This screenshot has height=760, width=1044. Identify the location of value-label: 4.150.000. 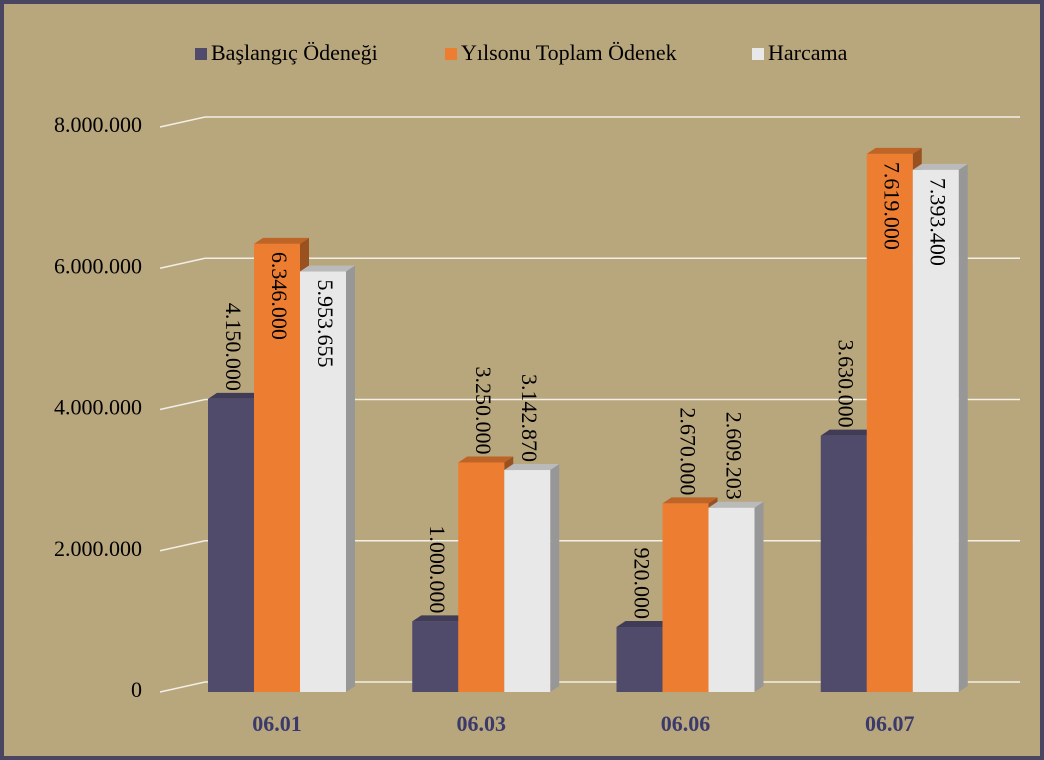
(233, 347).